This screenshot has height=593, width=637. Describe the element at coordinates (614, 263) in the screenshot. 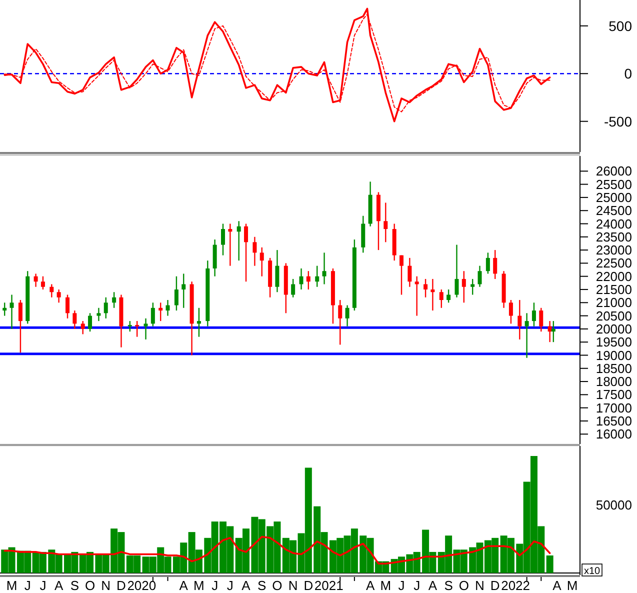

I see `y-tick-label: 22500` at that location.